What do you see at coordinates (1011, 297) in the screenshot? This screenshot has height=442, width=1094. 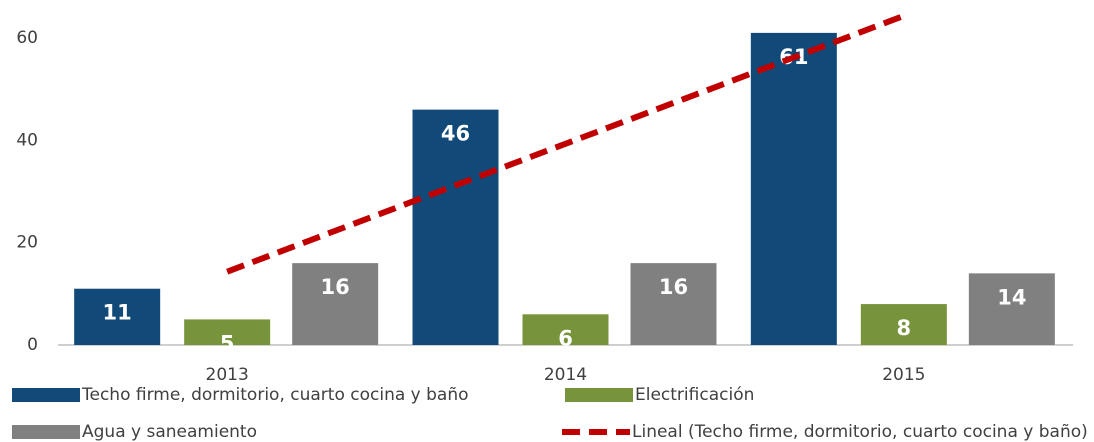 I see `value-label: 14` at bounding box center [1011, 297].